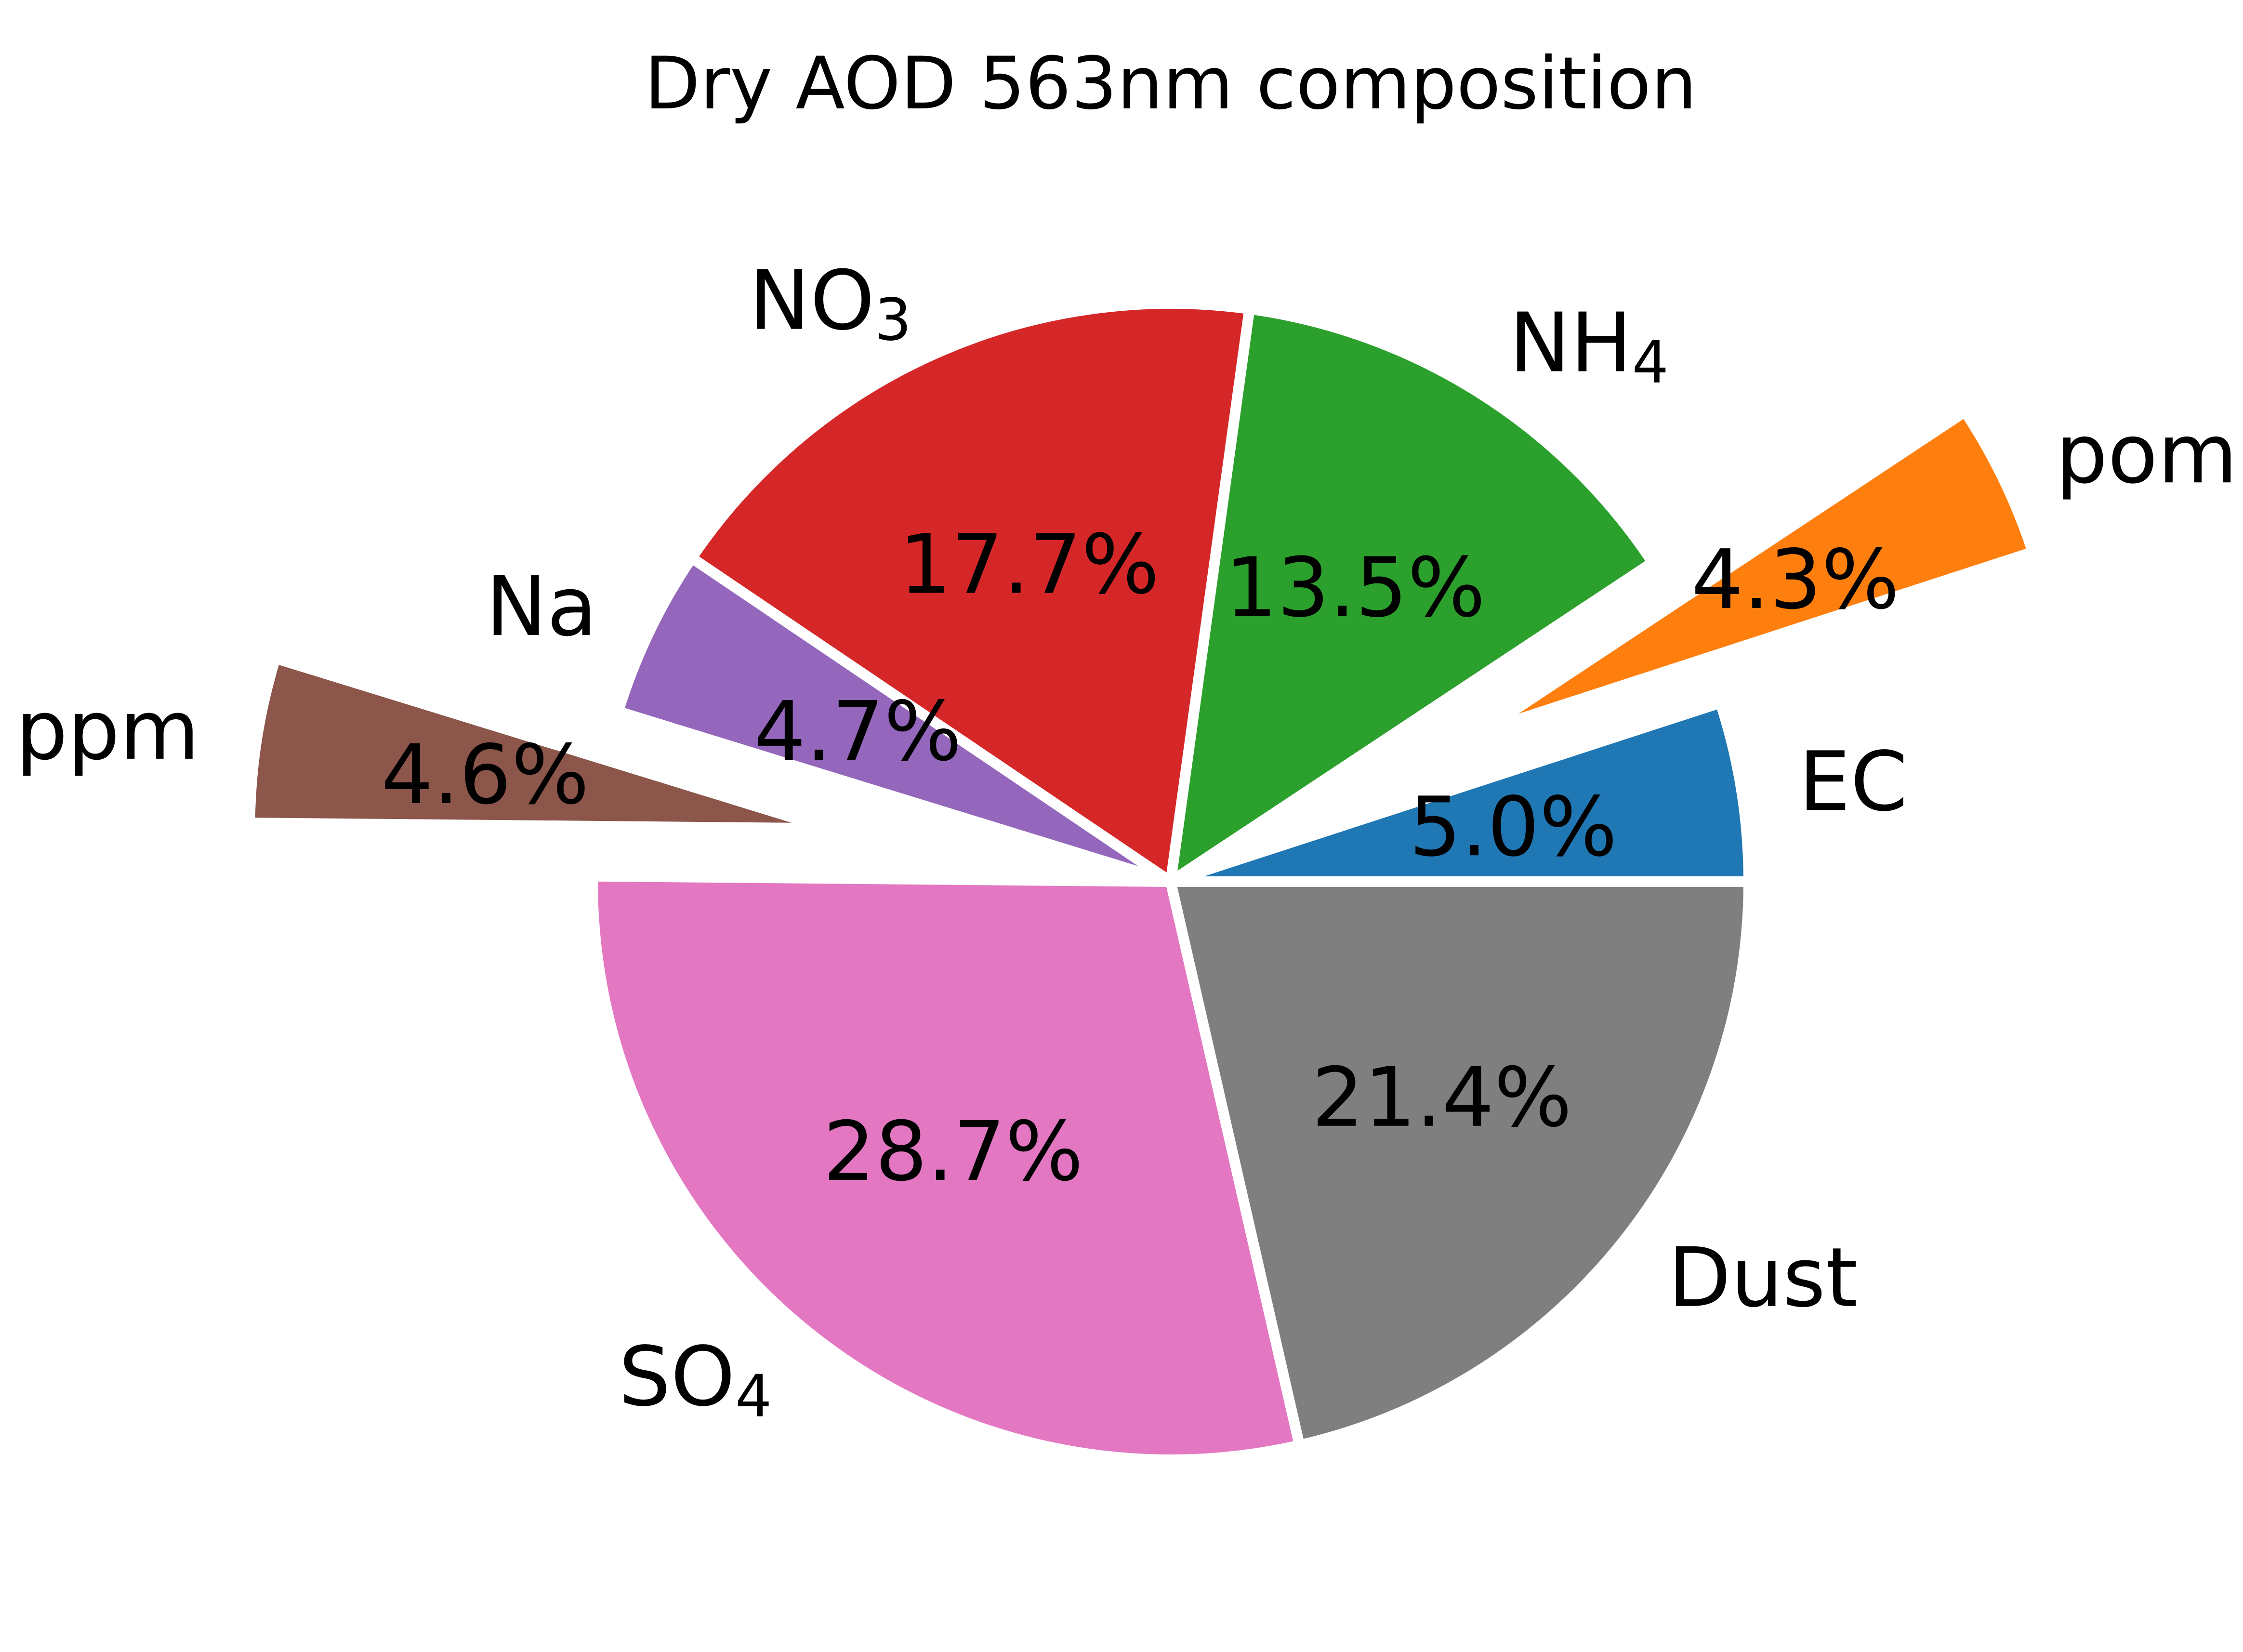 The width and height of the screenshot is (2243, 1652). What do you see at coordinates (485, 775) in the screenshot?
I see `pct-label-ppm: 4.6%` at bounding box center [485, 775].